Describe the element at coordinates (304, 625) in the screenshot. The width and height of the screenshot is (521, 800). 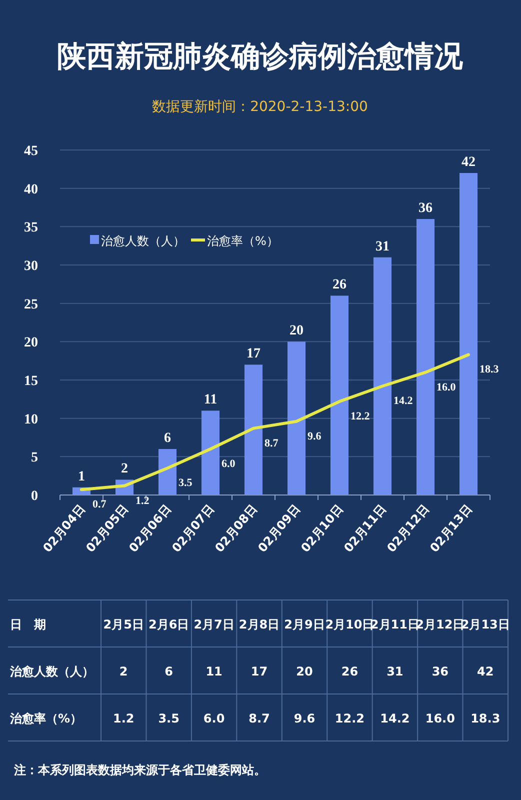
I see `category-label: 2月9日` at that location.